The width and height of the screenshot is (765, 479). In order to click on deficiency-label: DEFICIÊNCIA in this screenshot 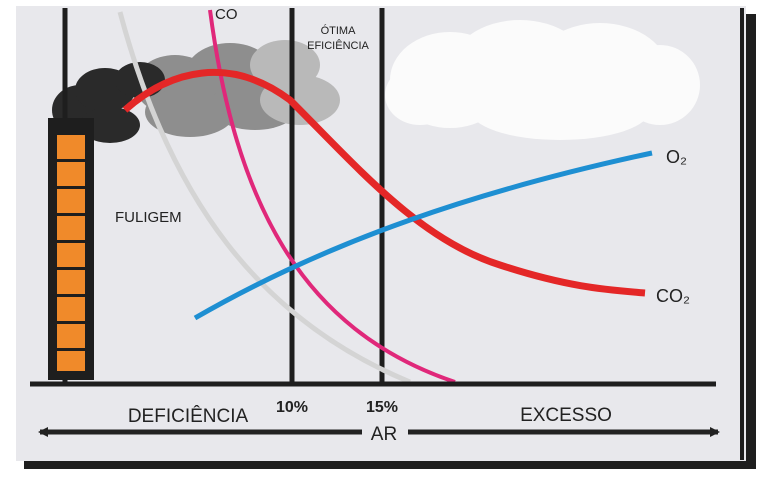, I will do `click(188, 416)`.